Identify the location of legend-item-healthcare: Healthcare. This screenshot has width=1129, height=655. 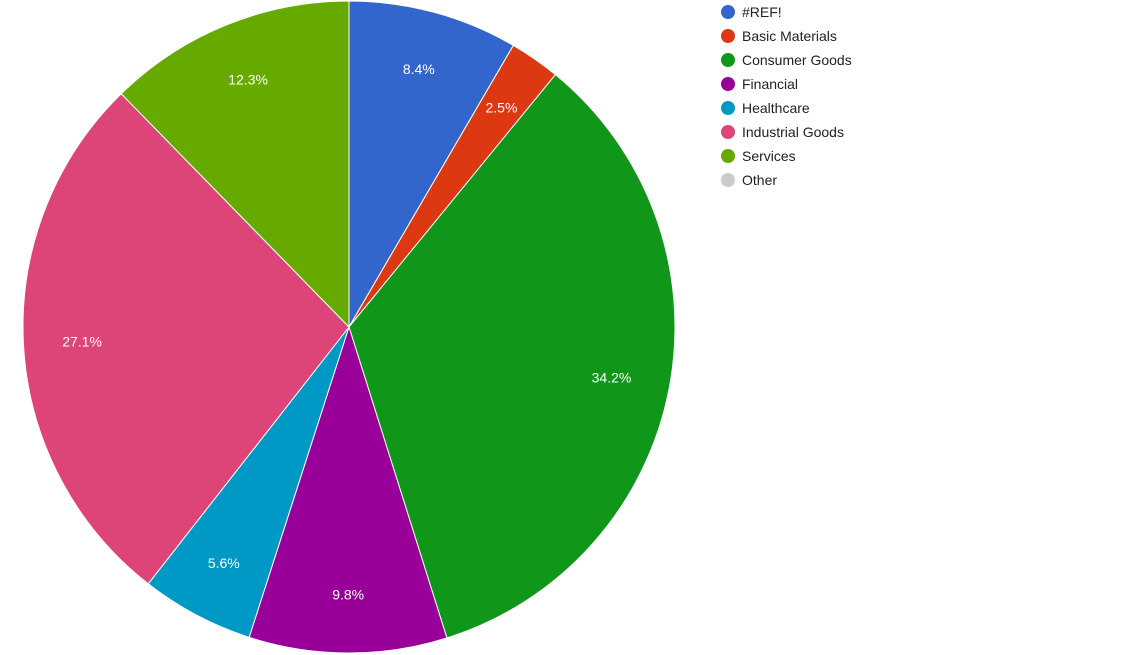
(786, 108).